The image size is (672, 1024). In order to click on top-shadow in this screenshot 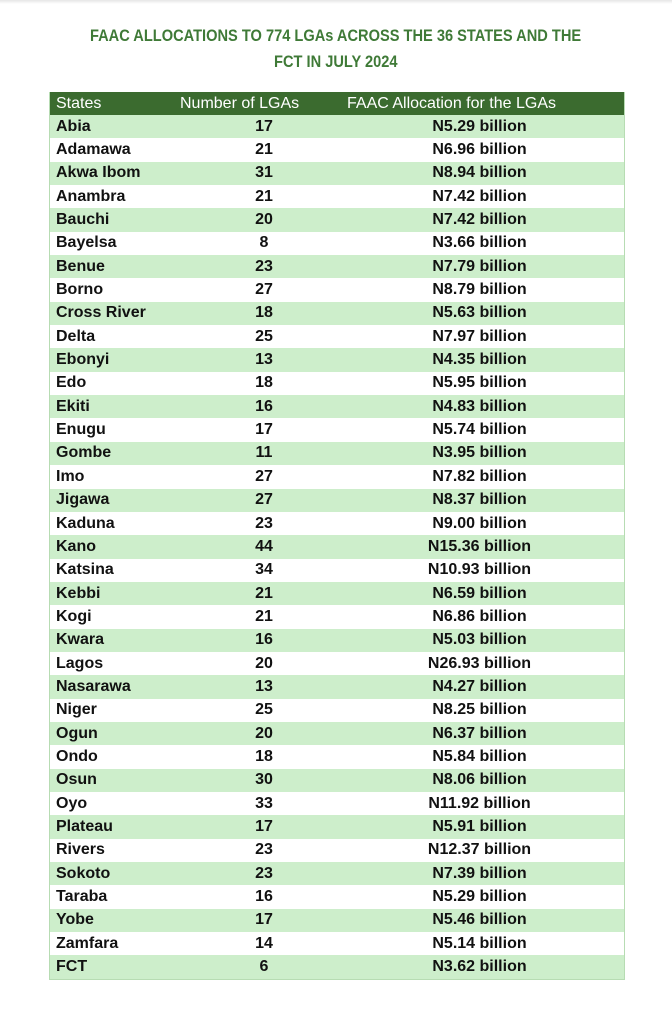, I will do `click(336, 2)`.